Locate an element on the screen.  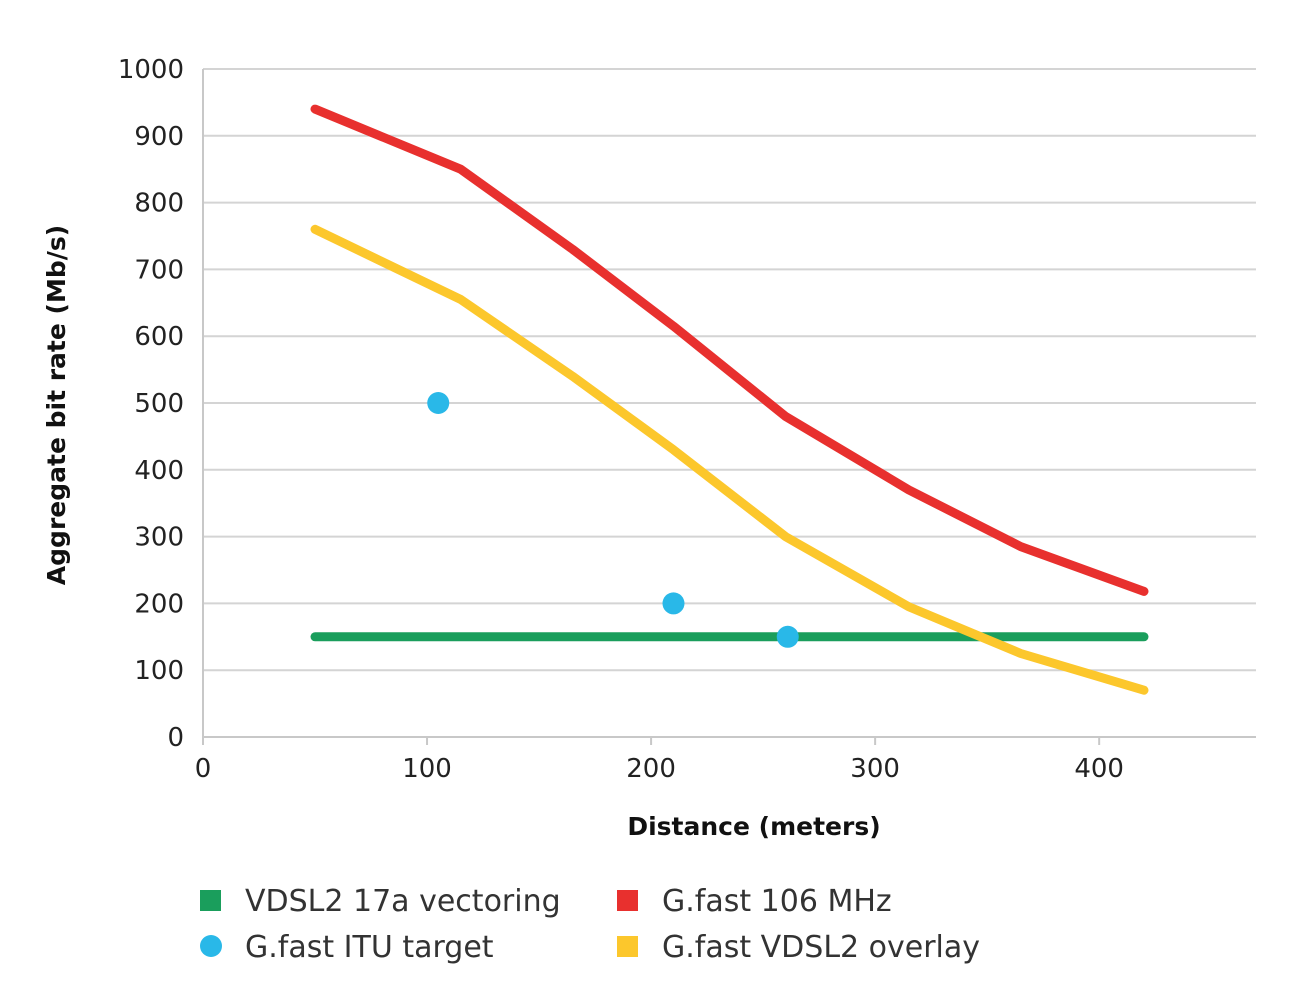
x-axis-title: Distance (meters) is located at coordinates (753, 826).